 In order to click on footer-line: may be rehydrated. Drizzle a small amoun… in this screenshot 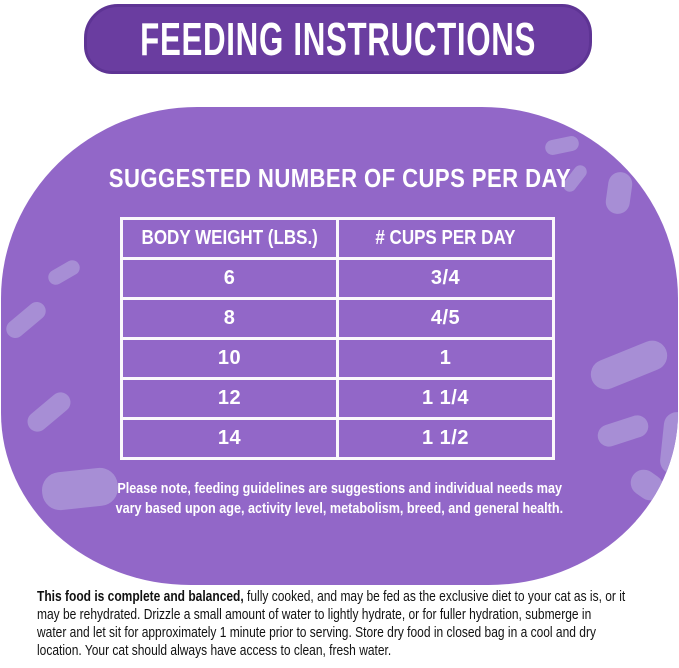, I will do `click(314, 614)`.